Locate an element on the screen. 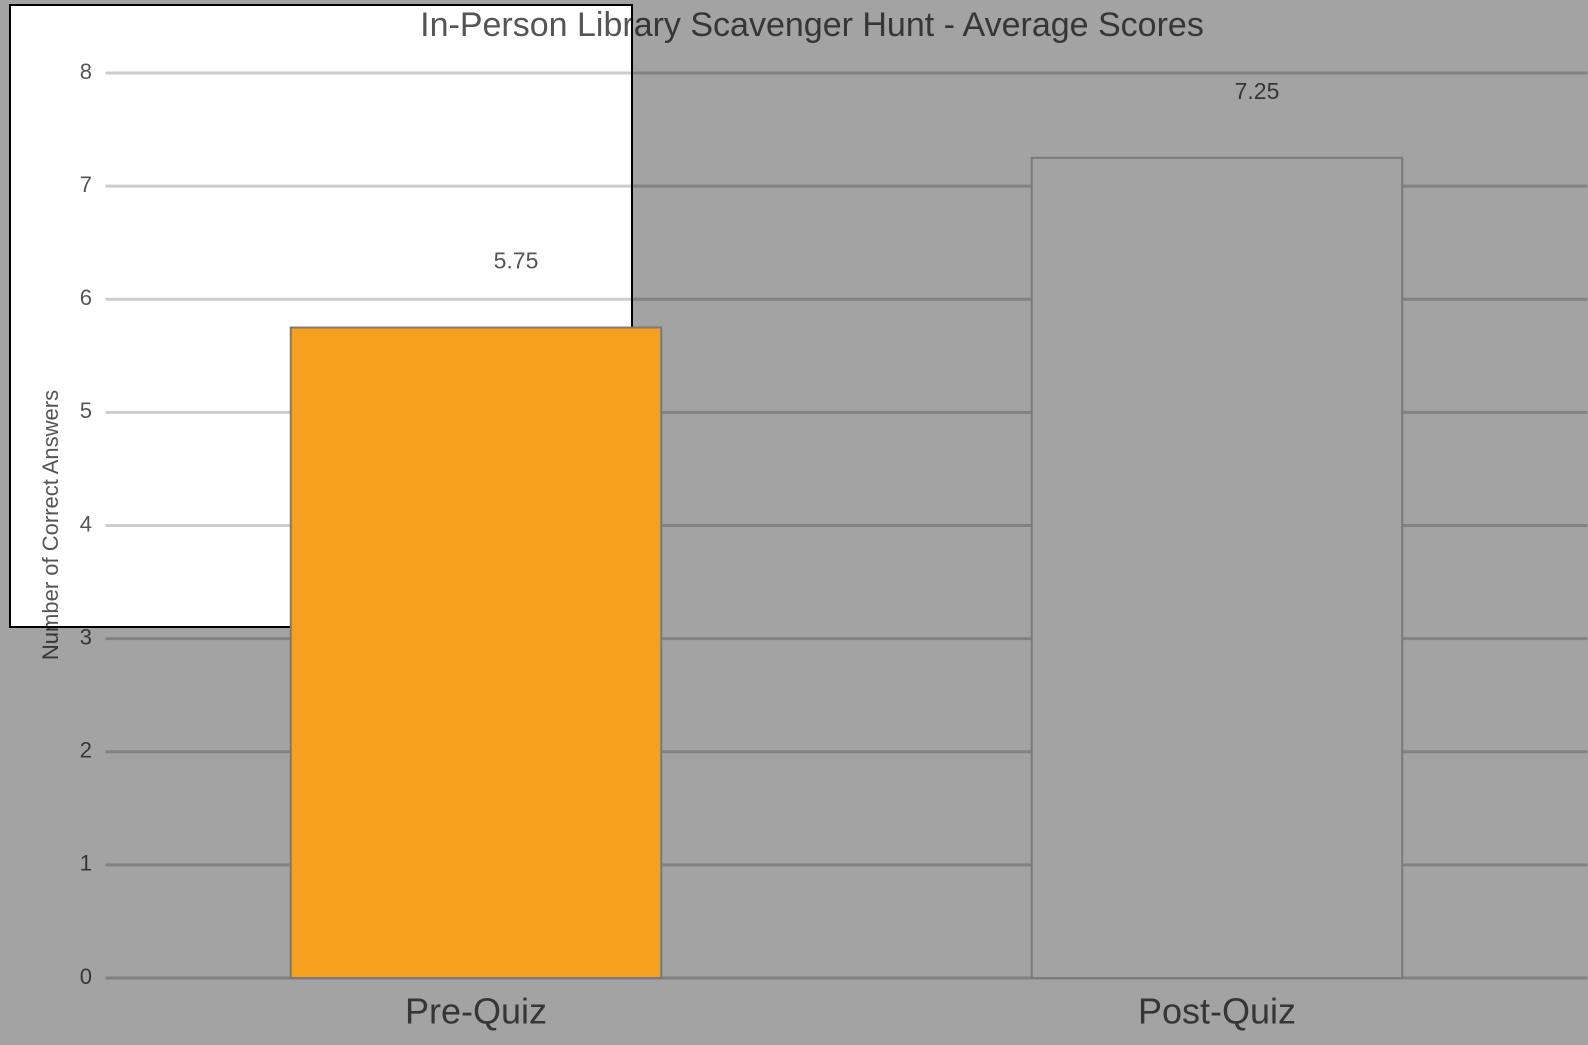 The image size is (1588, 1045). y-tick-label: 7 is located at coordinates (86, 184).